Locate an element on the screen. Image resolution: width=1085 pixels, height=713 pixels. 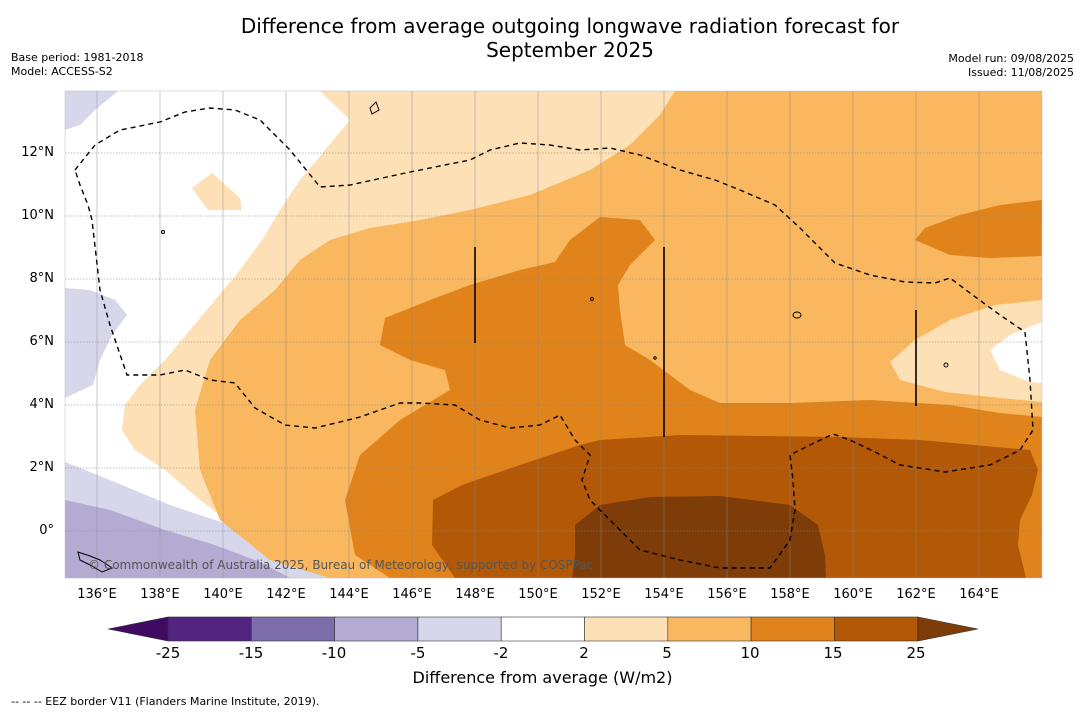
model-text: Model: ACCESS-S2 is located at coordinates (62, 71).